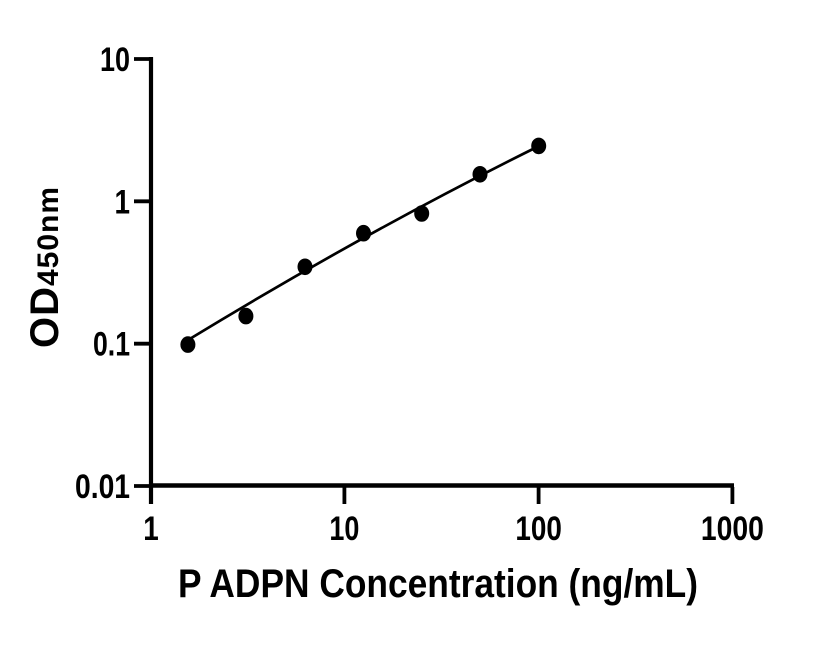 This screenshot has width=816, height=645. I want to click on svg-text: 0.01, so click(102, 487).